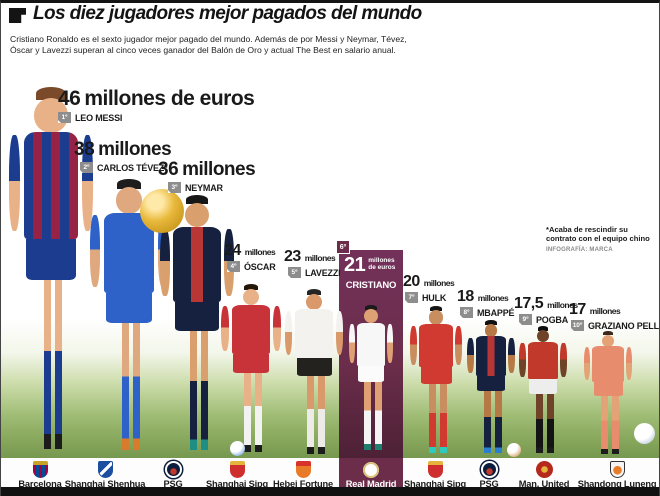 The width and height of the screenshot is (660, 496). What do you see at coordinates (330, 491) in the screenshot?
I see `bottom-border-bar` at bounding box center [330, 491].